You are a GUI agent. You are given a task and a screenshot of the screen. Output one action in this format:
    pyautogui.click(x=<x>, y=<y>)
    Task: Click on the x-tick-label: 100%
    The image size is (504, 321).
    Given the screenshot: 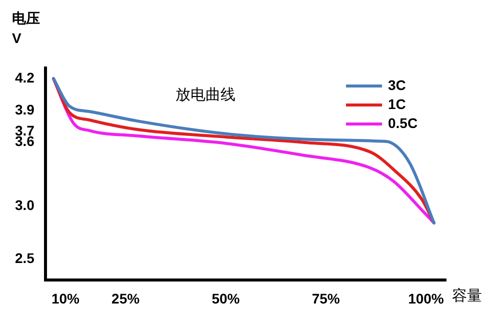 What is the action you would take?
    pyautogui.click(x=426, y=298)
    